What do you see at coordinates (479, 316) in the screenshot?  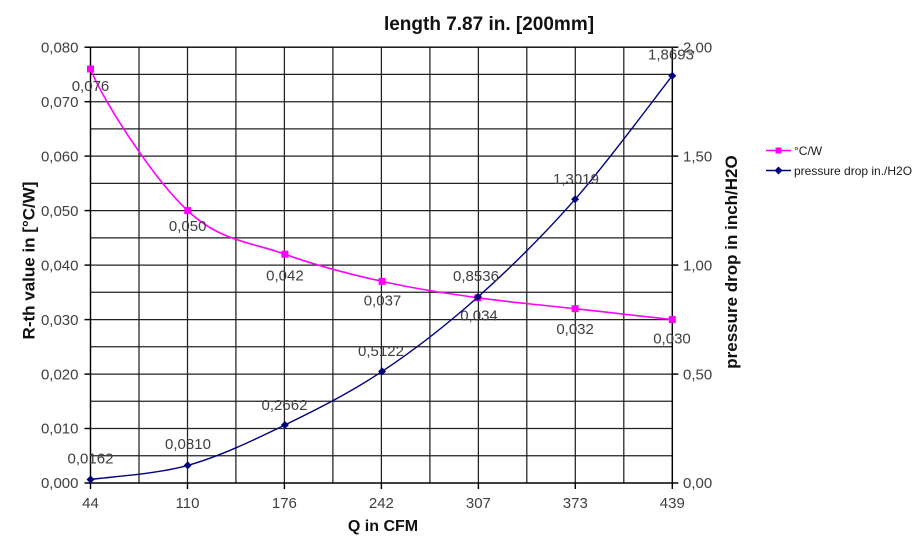 I see `svg-text: 0,034` at bounding box center [479, 316].